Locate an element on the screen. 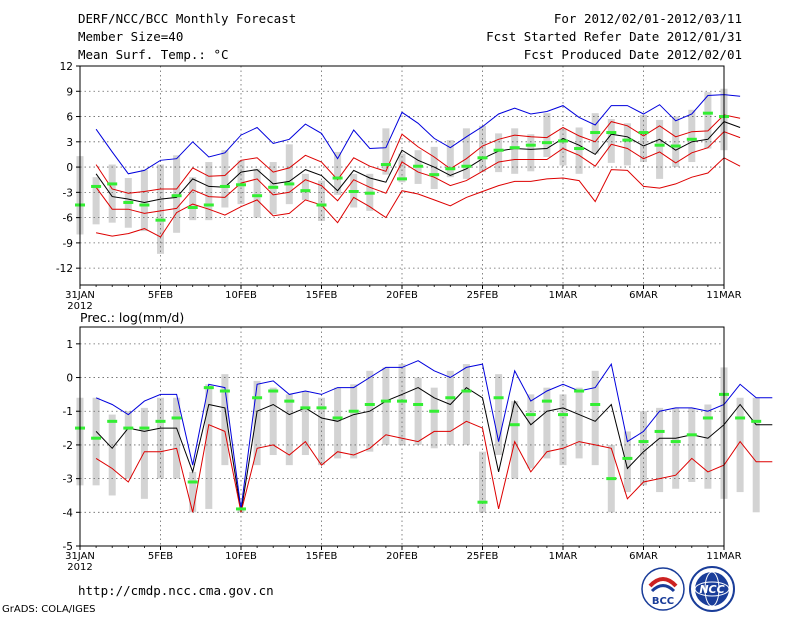 The width and height of the screenshot is (800, 618). bcc-logo: BCC is located at coordinates (663, 589).